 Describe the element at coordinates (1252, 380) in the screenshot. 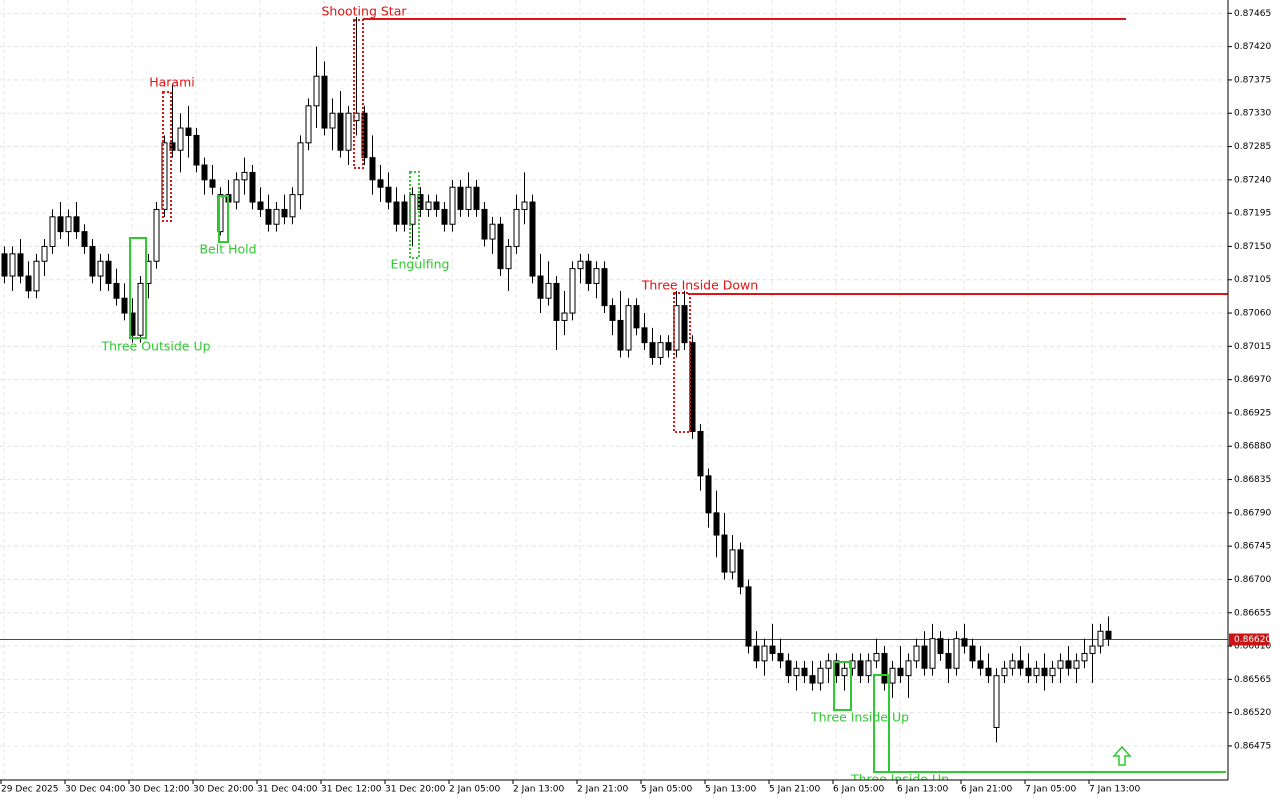

I see `y-tick-label: 0.86970` at that location.